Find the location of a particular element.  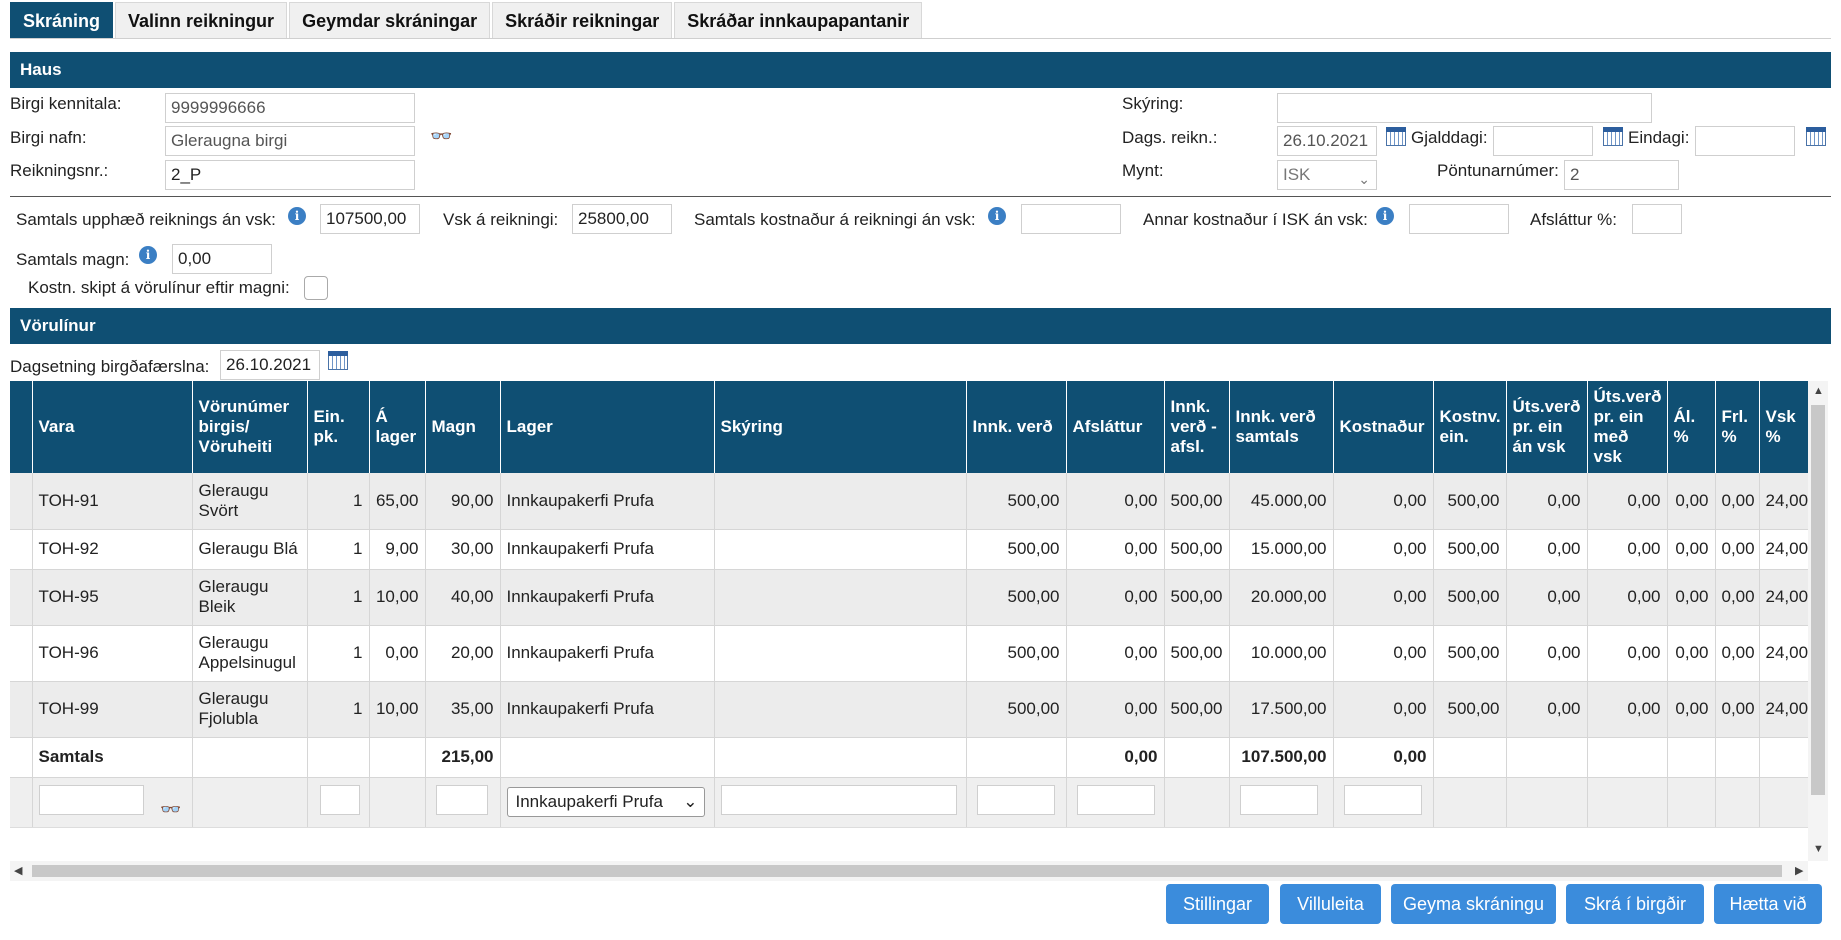

total-magn: 215,00 is located at coordinates (463, 757).